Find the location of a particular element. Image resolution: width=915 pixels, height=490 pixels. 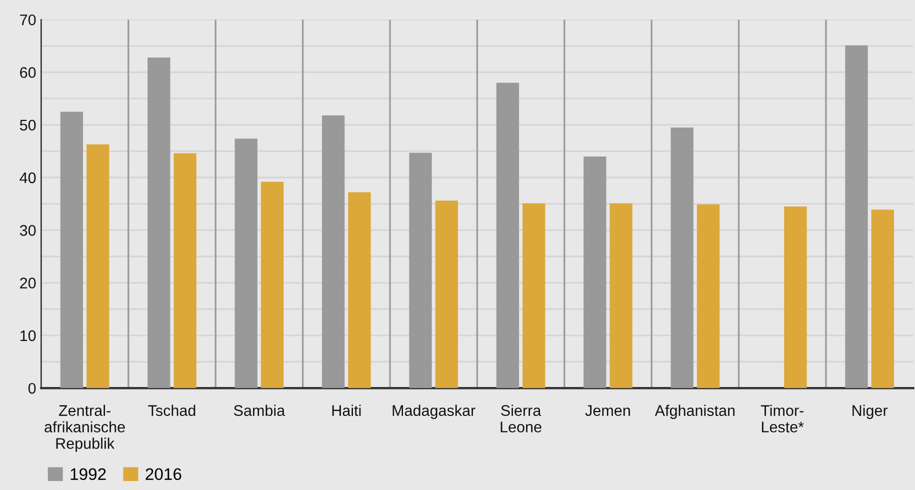

x-tick-label: Sierra Leone is located at coordinates (521, 418).